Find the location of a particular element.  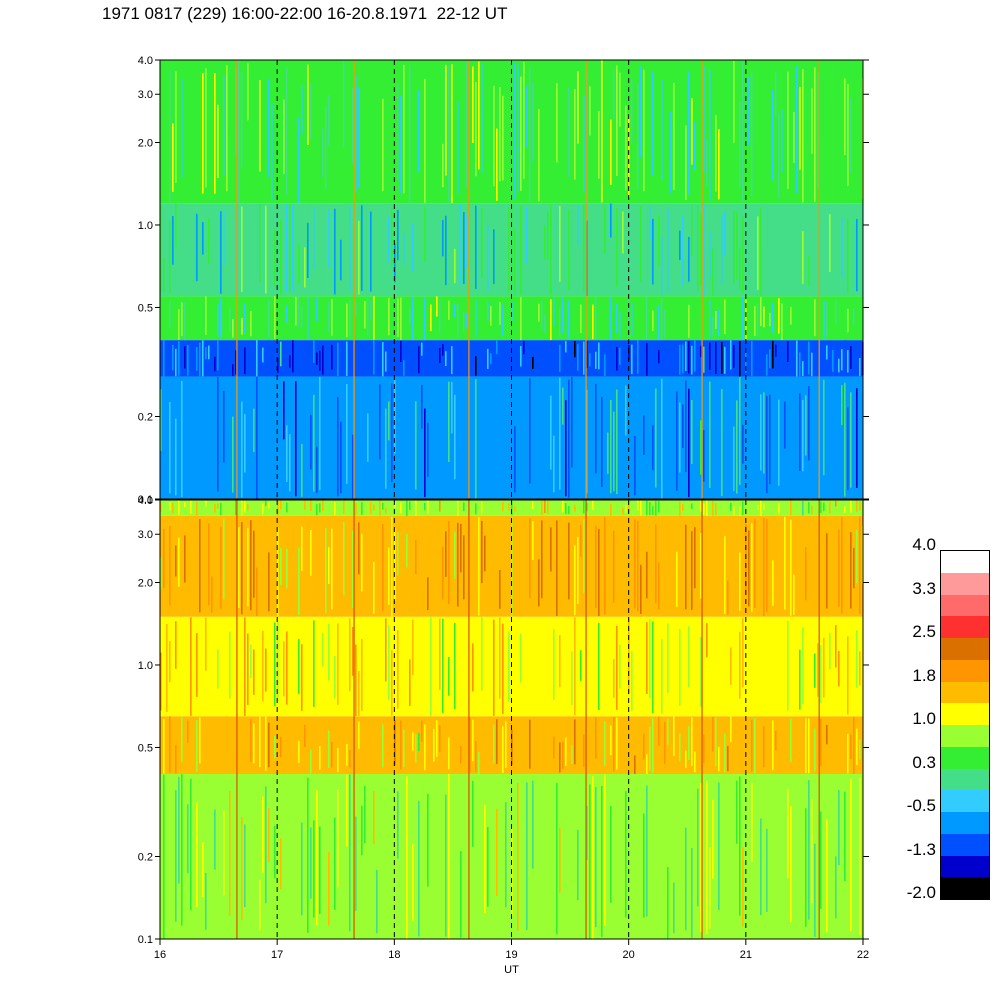

x-tick-label: 18 is located at coordinates (394, 955).